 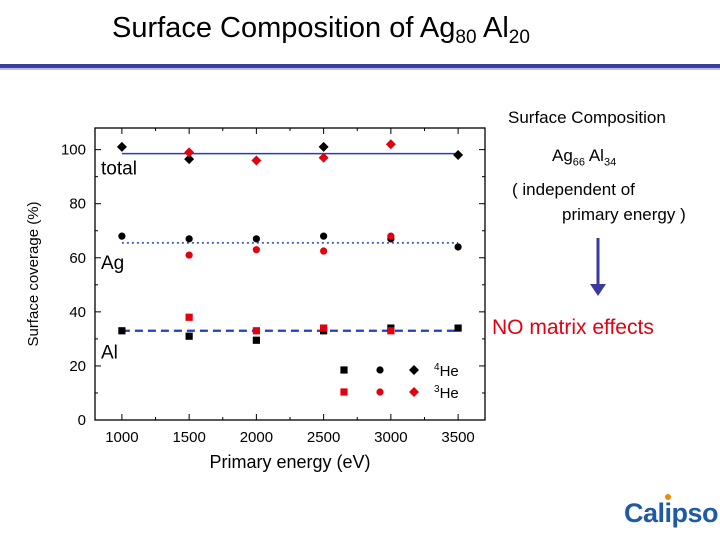 What do you see at coordinates (457, 437) in the screenshot?
I see `x-tick-label: 3500` at bounding box center [457, 437].